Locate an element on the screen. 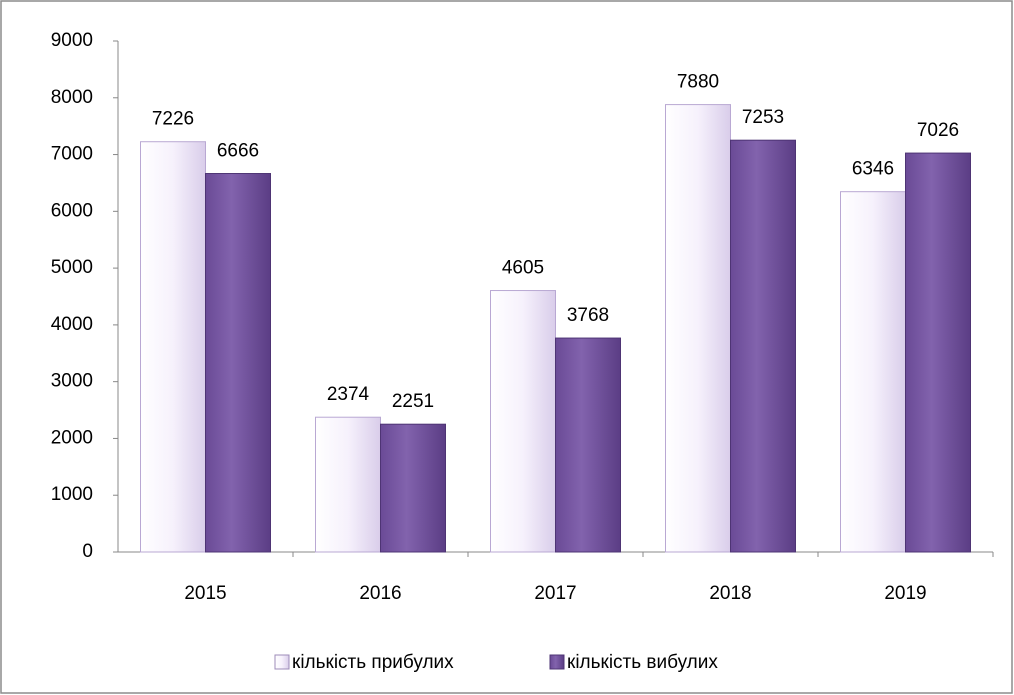  x-tick-label: 2018 is located at coordinates (730, 593).